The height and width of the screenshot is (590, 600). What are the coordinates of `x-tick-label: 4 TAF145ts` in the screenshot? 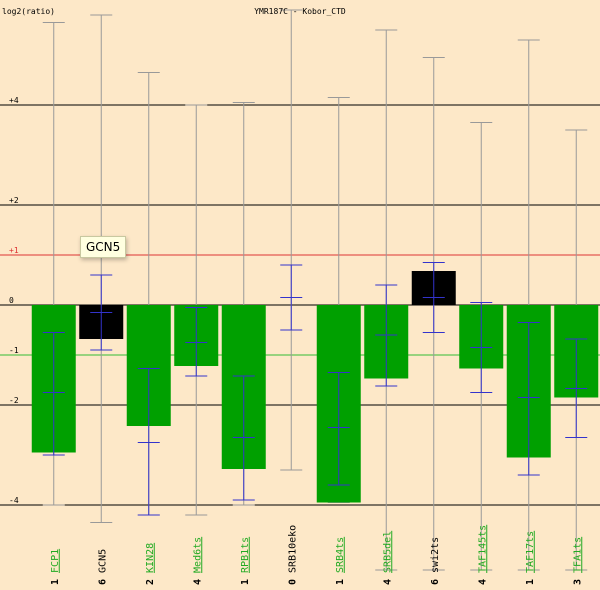 It's located at (482, 555).